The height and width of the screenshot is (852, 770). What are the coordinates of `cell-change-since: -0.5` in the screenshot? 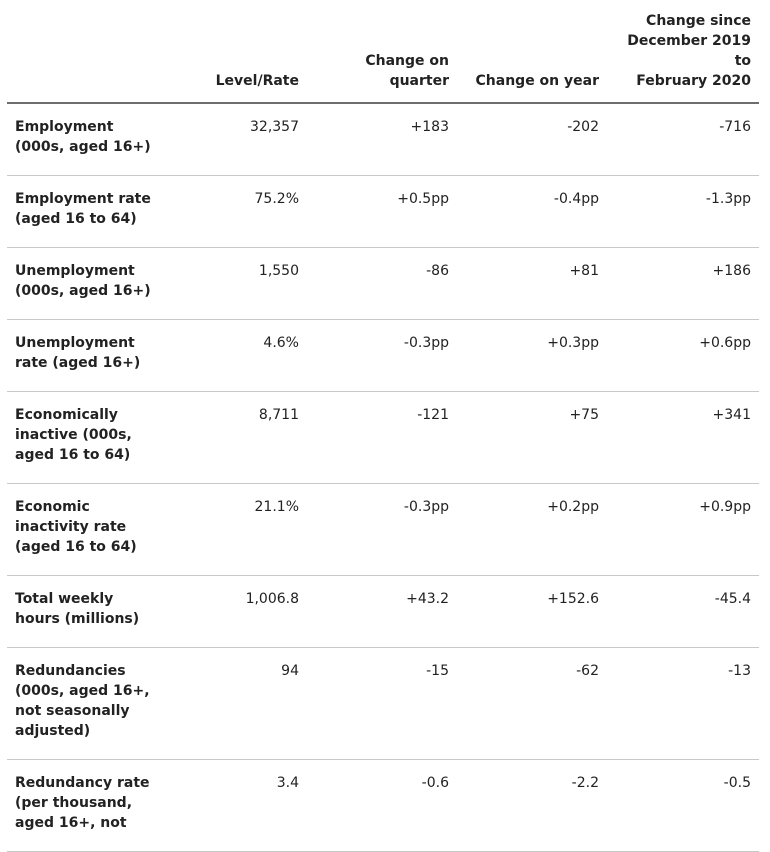 It's located at (683, 805).